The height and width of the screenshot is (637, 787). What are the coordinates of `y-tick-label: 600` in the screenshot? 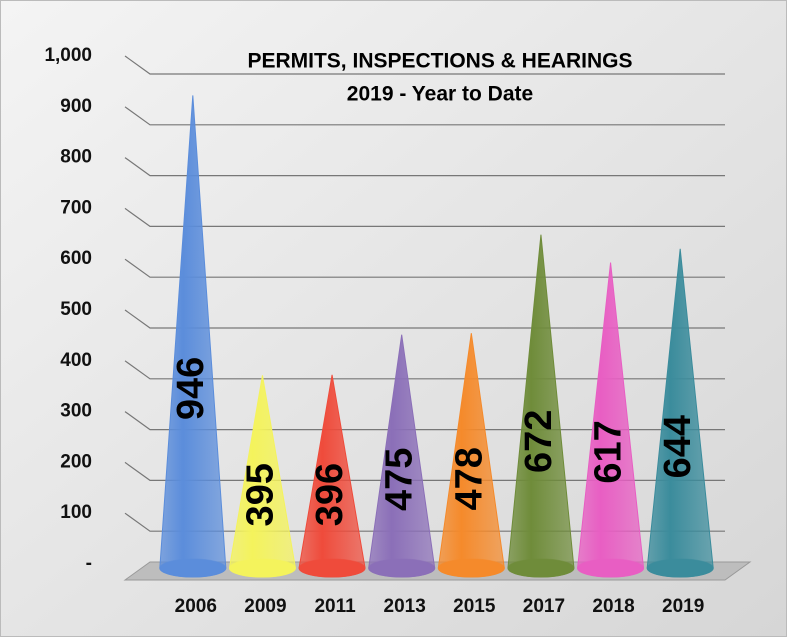 It's located at (76, 258).